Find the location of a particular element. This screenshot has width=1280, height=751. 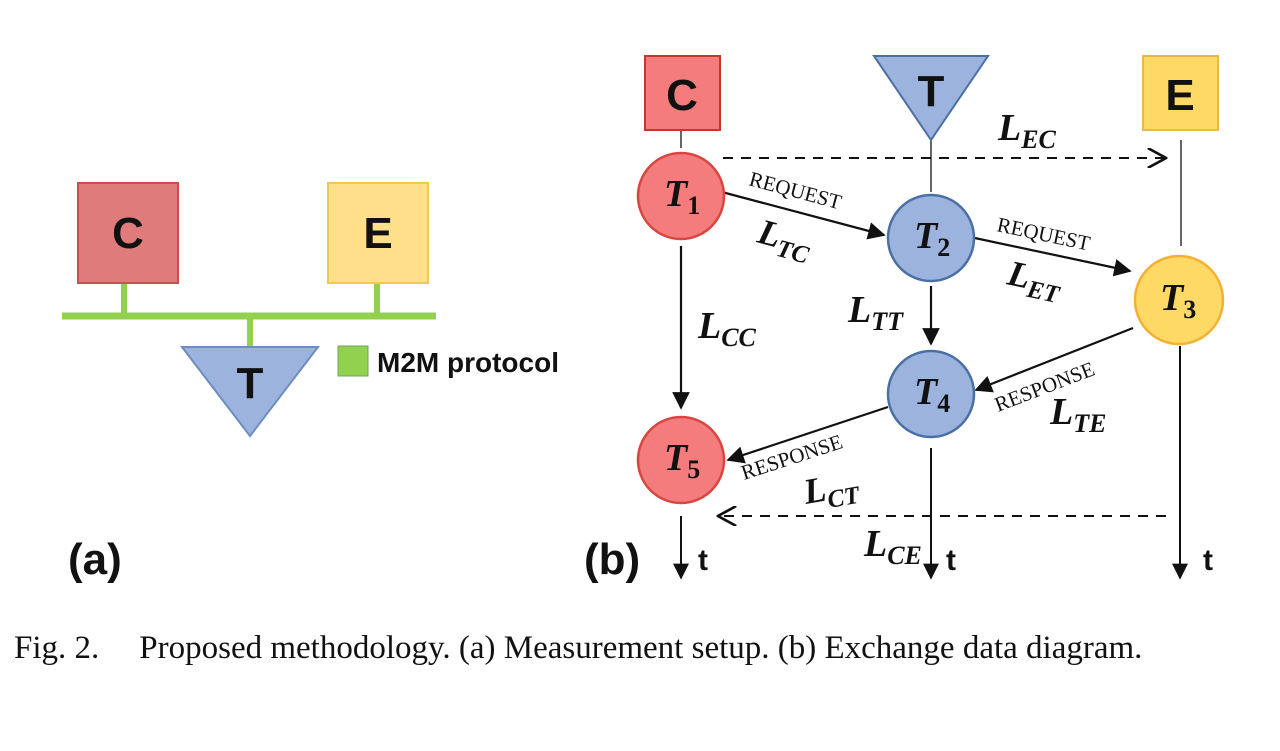

latency-ce: LCE is located at coordinates (892, 546).